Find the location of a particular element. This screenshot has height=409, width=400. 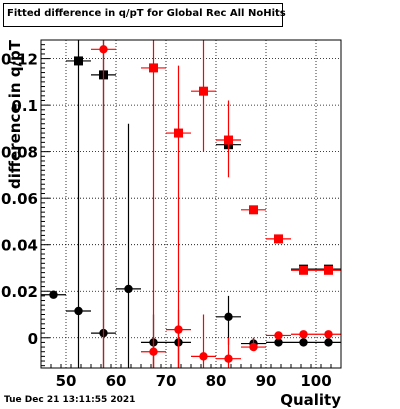

x-tick-label: 100 is located at coordinates (315, 381).